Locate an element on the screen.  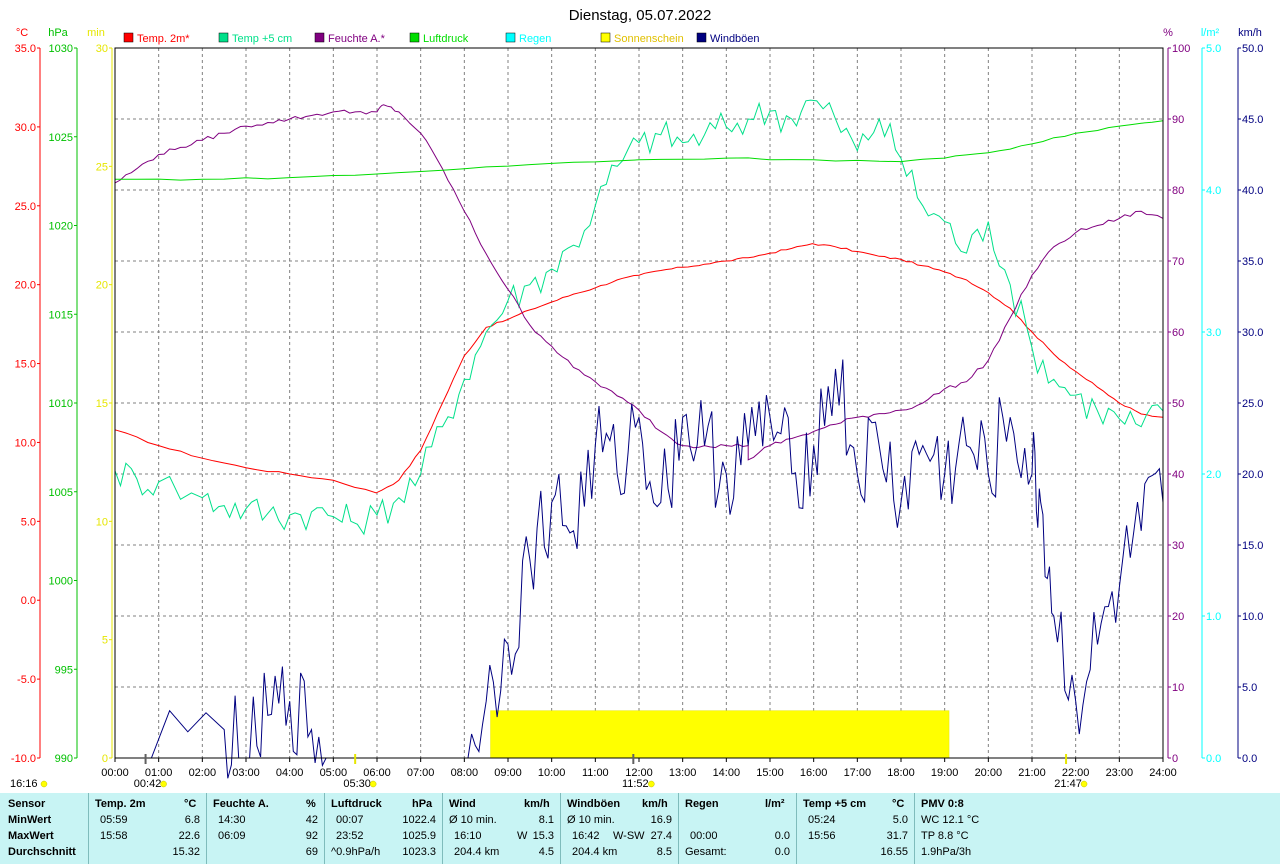
stats-temp5cm-max: 31.7 is located at coordinates (897, 836).